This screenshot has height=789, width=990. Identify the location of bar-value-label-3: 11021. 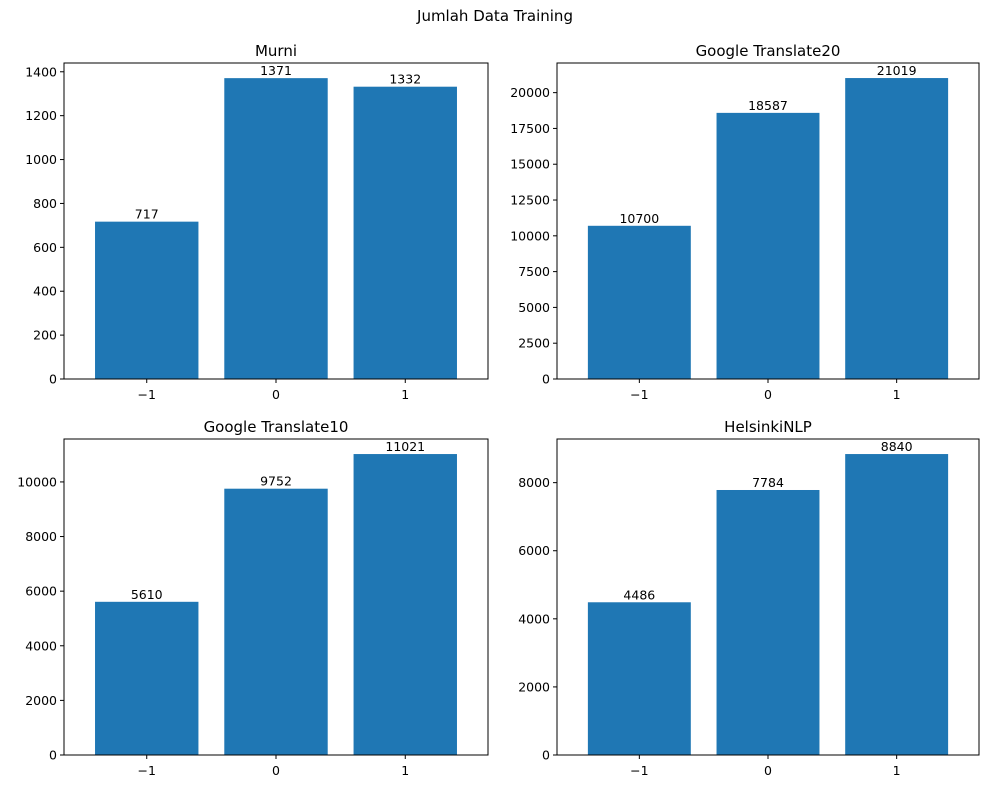
(405, 446).